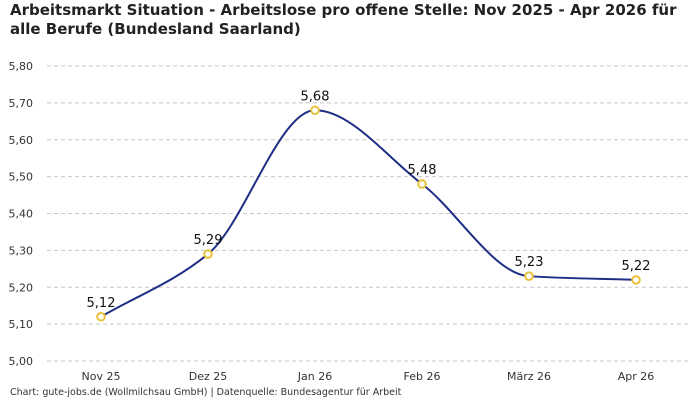 Image resolution: width=700 pixels, height=400 pixels. I want to click on data-label: 5,29, so click(208, 240).